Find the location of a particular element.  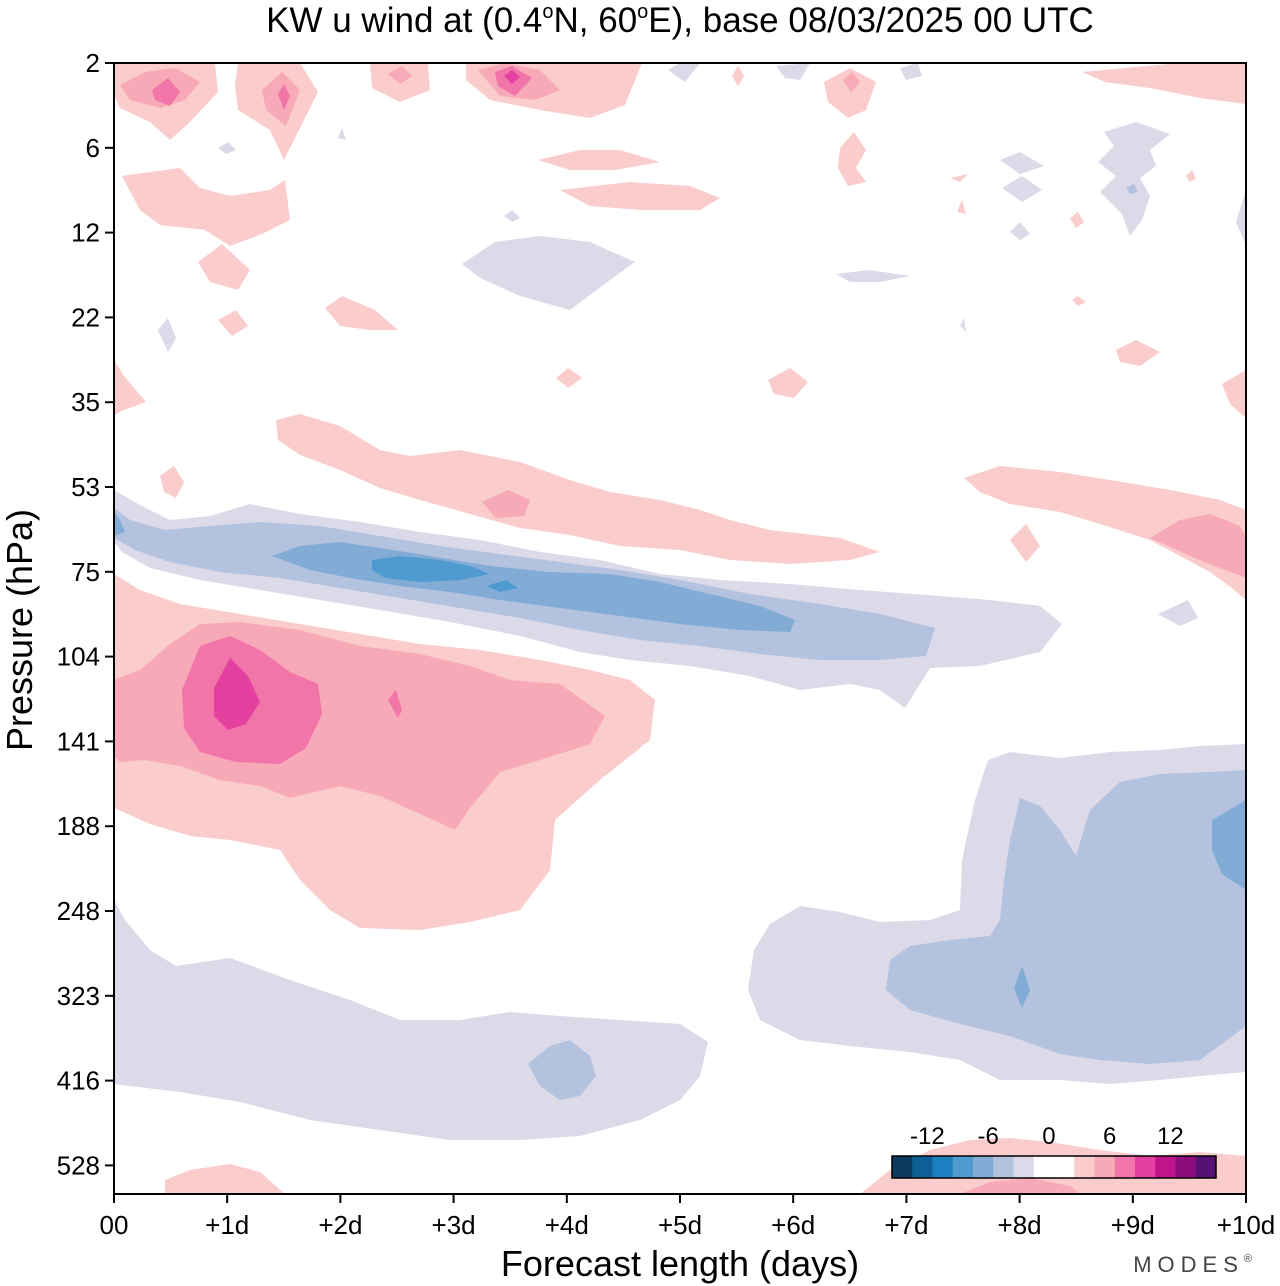

mid-positive-band is located at coordinates (600, 489).